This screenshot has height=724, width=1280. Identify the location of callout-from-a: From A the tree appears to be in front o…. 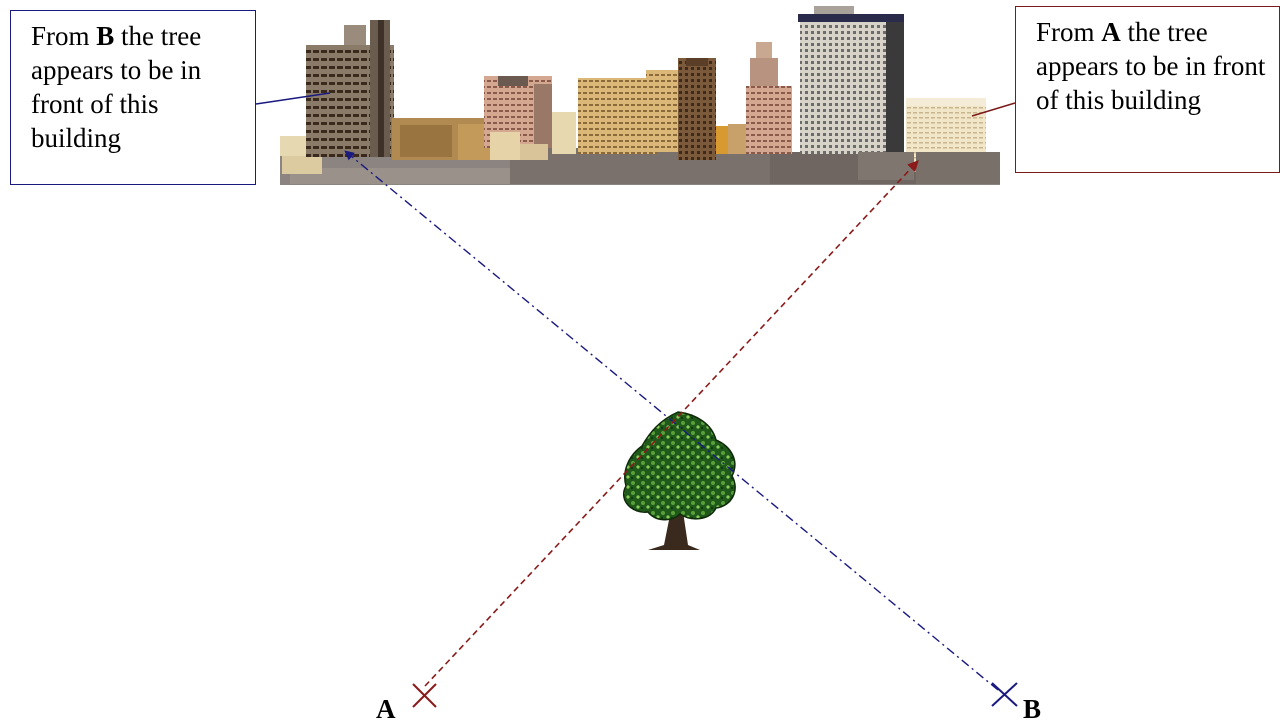
(1147, 89).